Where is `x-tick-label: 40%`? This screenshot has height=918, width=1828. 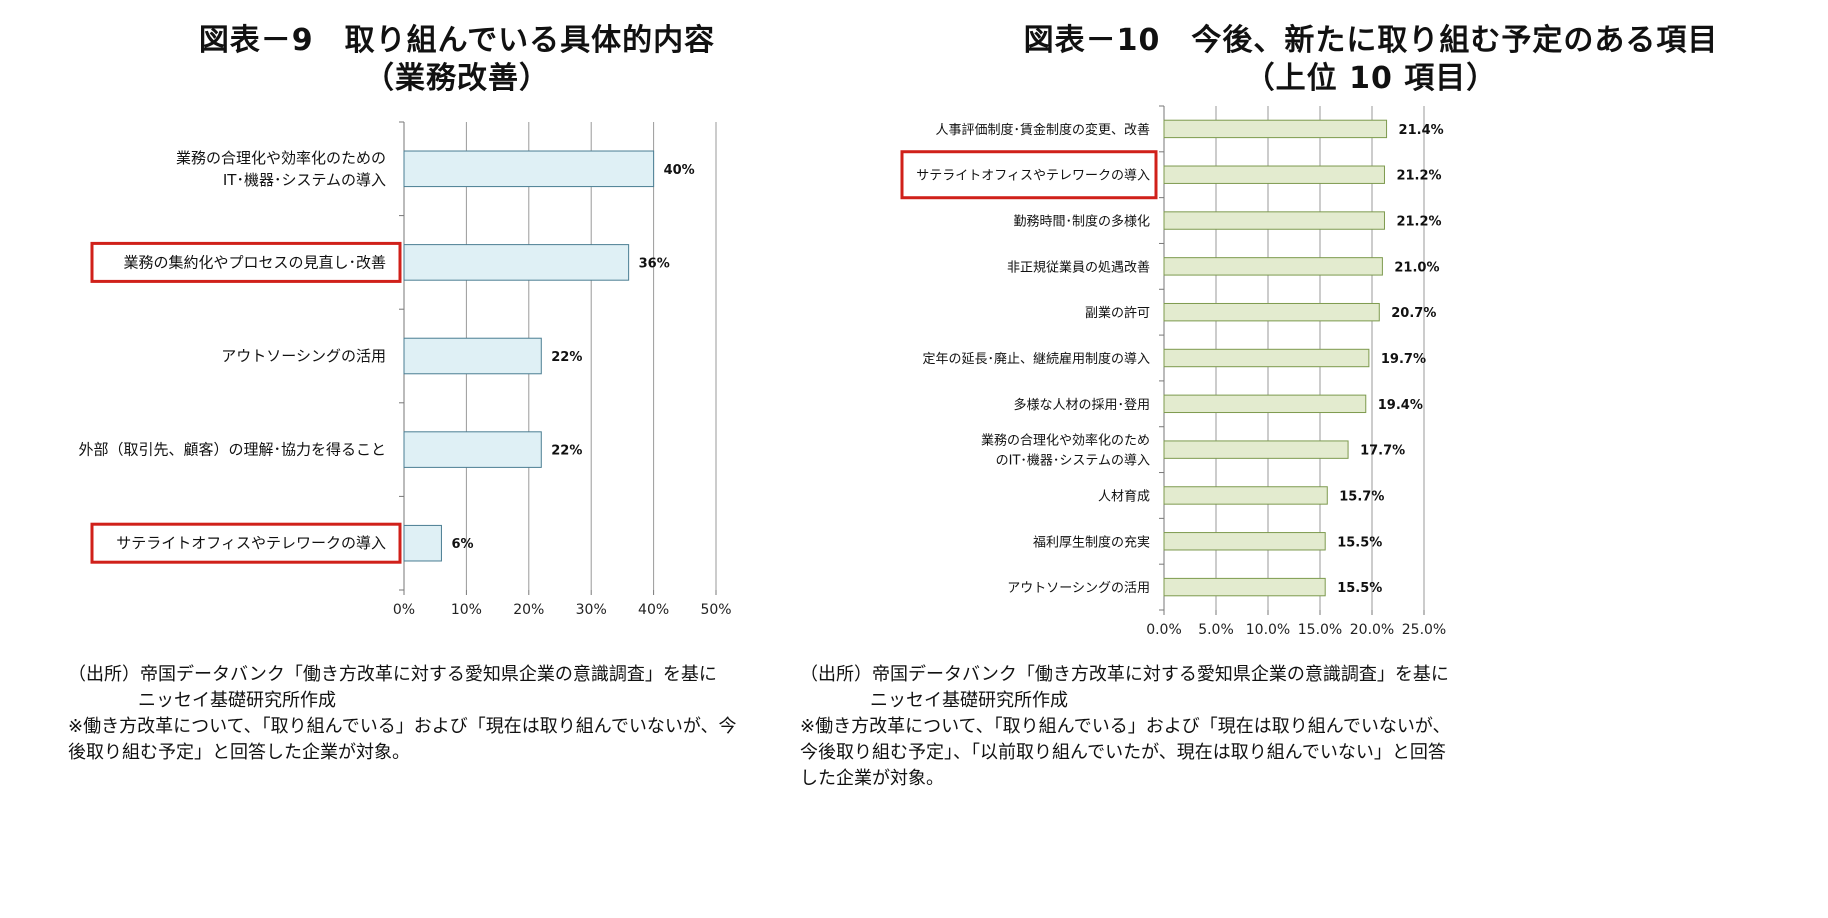
x-tick-label: 40% is located at coordinates (653, 610).